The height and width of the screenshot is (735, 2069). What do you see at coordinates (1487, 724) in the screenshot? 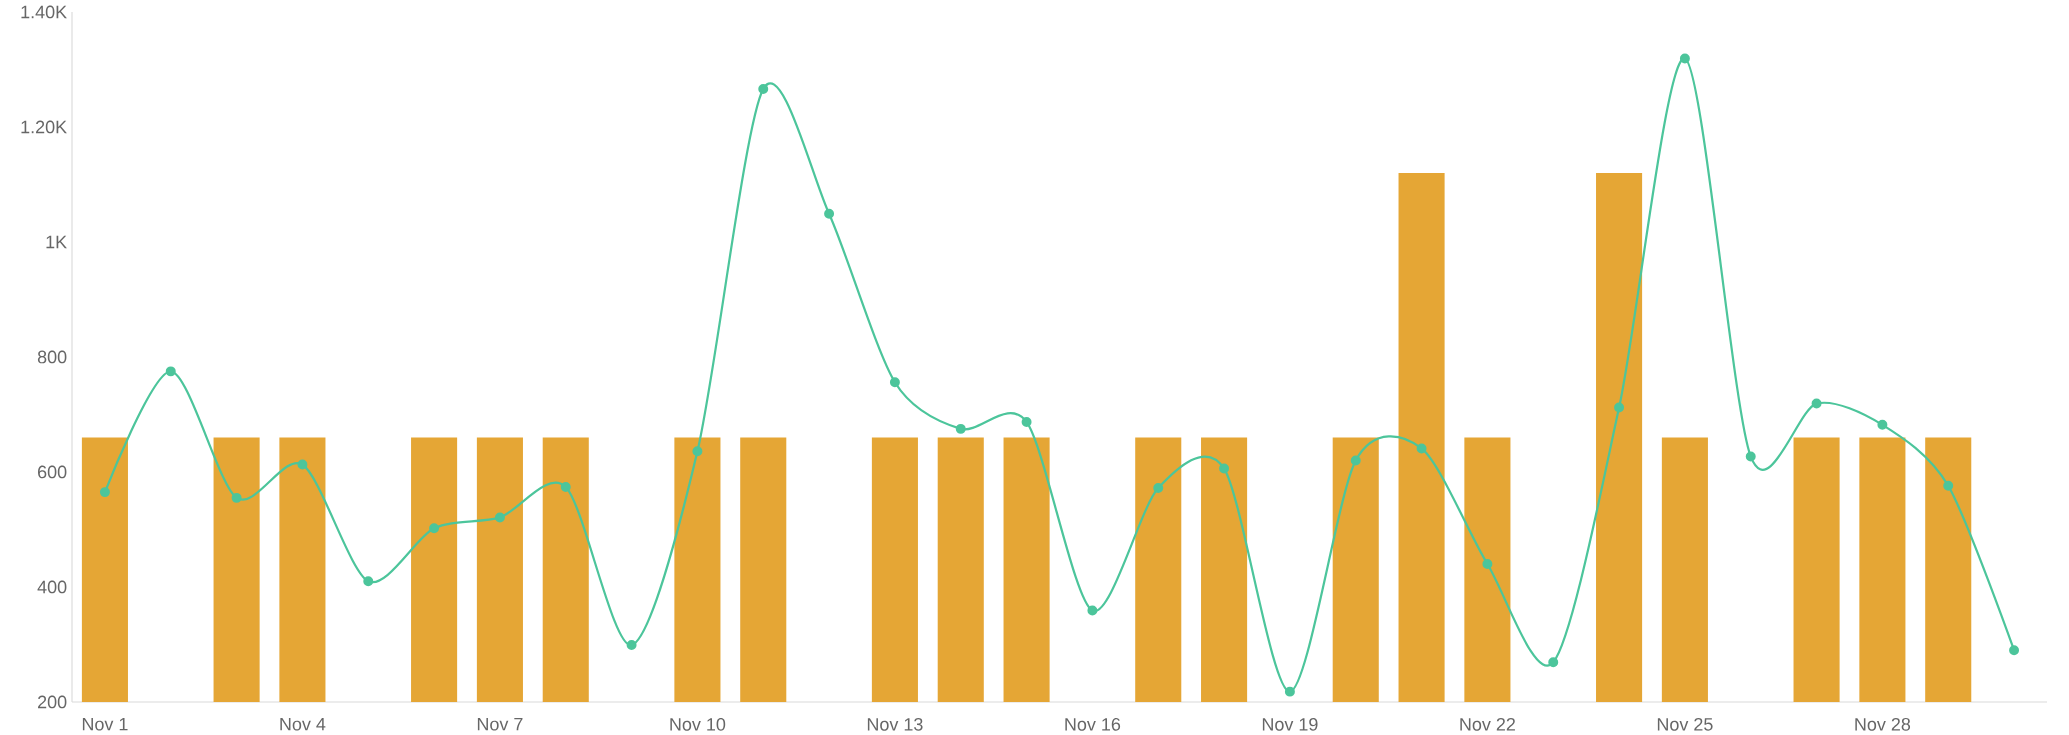
I see `x-tick-label: Nov 22` at bounding box center [1487, 724].